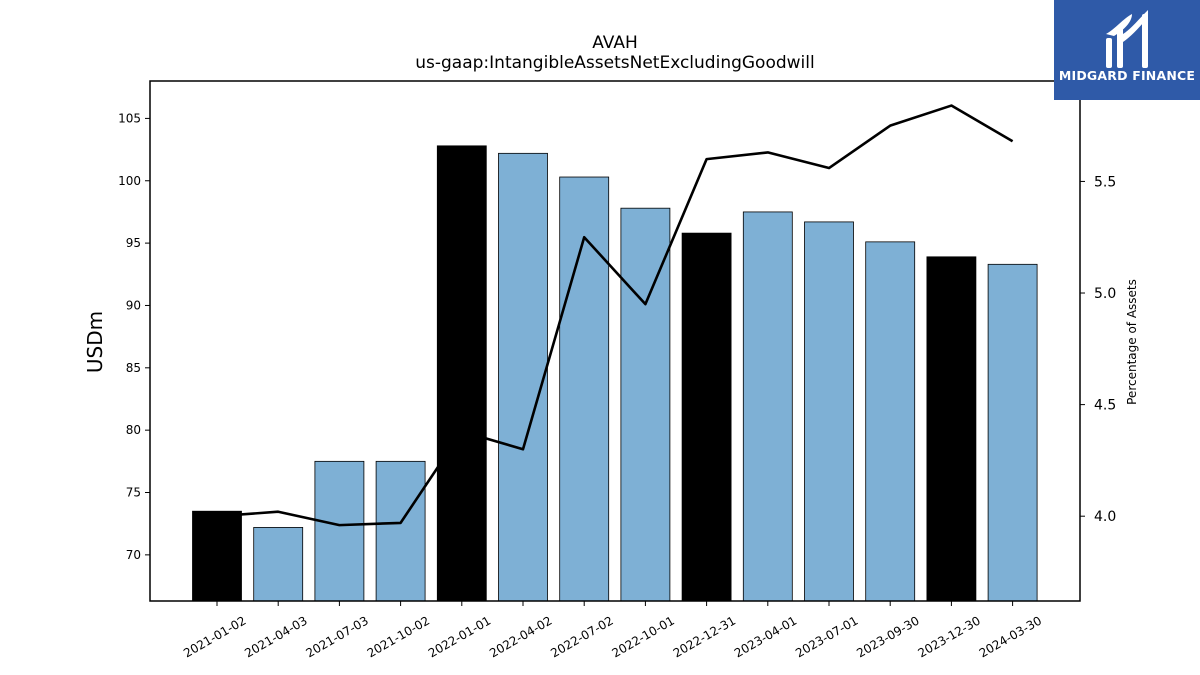  Describe the element at coordinates (826, 636) in the screenshot. I see `x-tick-label: 2023-07-01` at that location.